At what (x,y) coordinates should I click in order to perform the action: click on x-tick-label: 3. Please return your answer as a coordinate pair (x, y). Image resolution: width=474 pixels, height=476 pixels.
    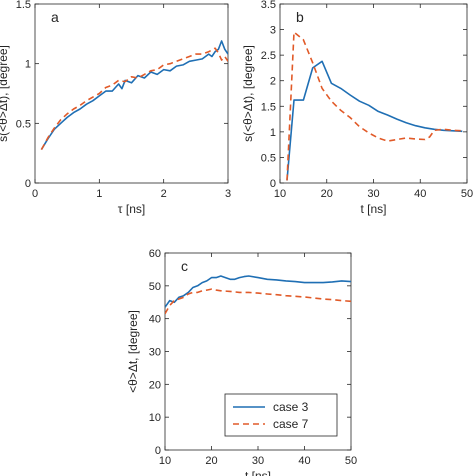
    Looking at the image, I should click on (228, 194).